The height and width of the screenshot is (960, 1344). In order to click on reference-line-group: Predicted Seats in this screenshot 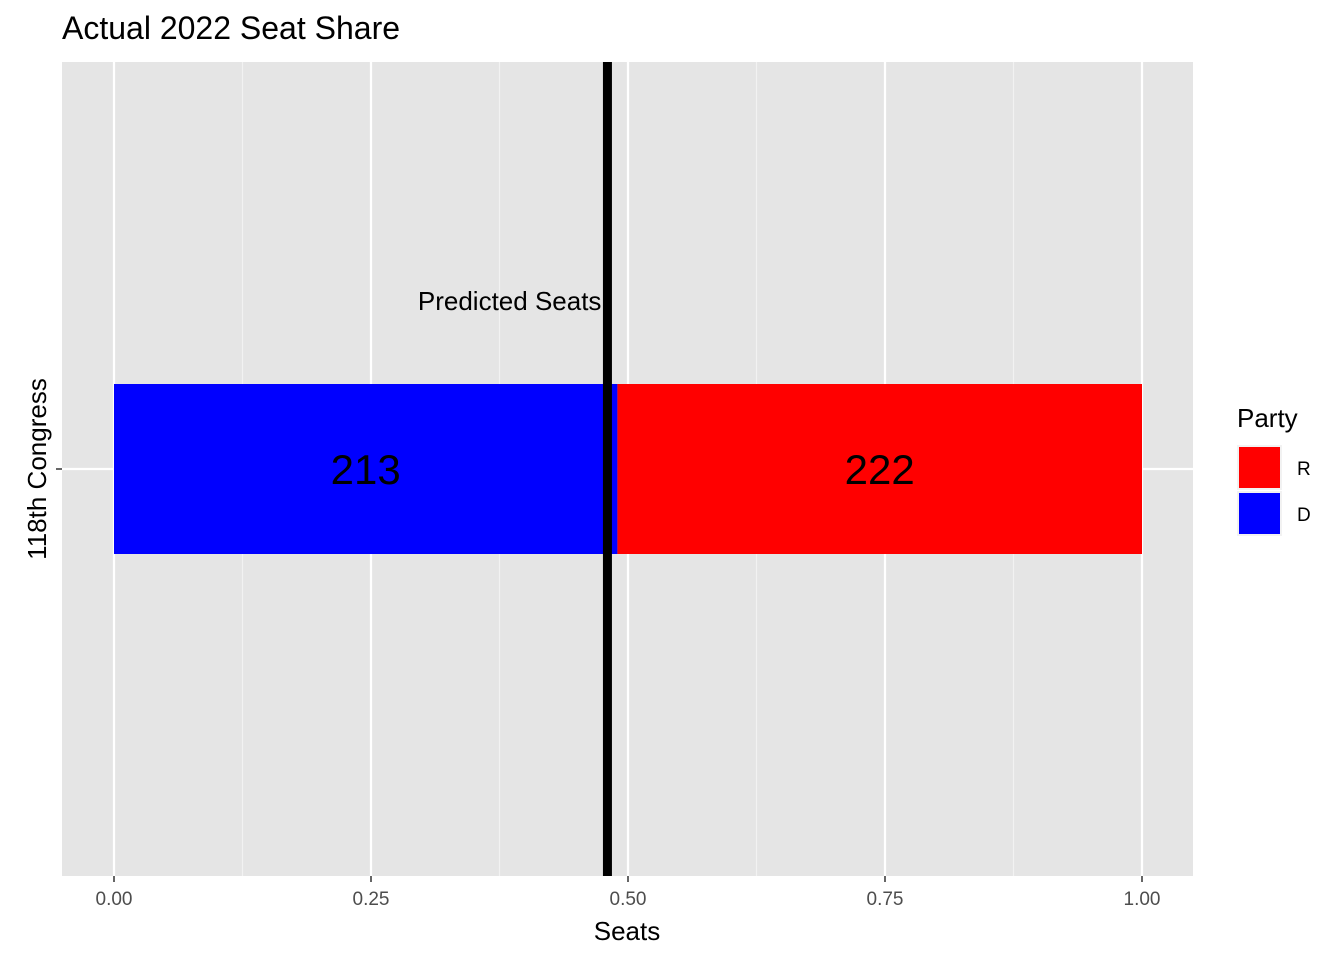, I will do `click(515, 469)`.